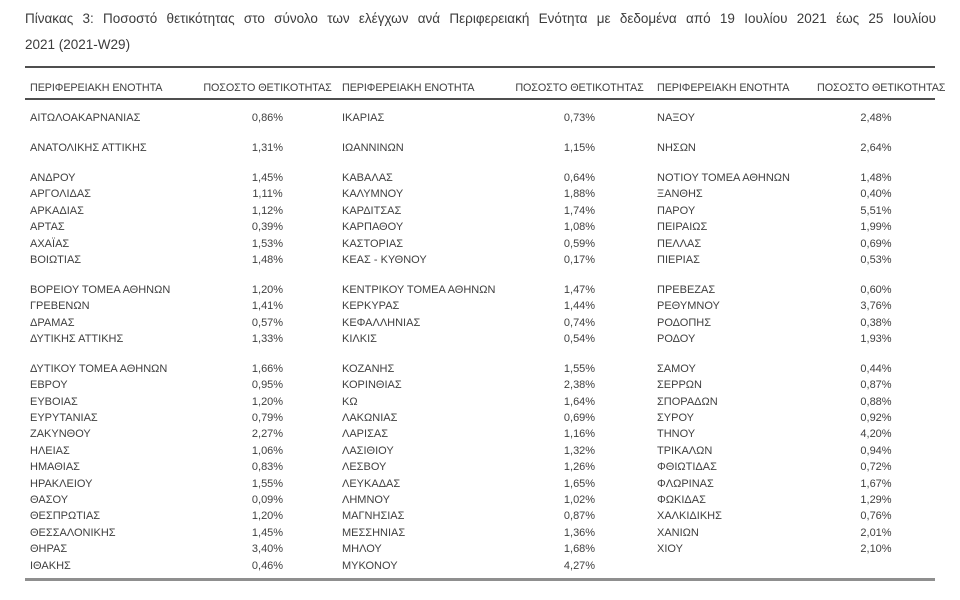 The height and width of the screenshot is (600, 960). What do you see at coordinates (876, 259) in the screenshot?
I see `rate-cell: 0,53%` at bounding box center [876, 259].